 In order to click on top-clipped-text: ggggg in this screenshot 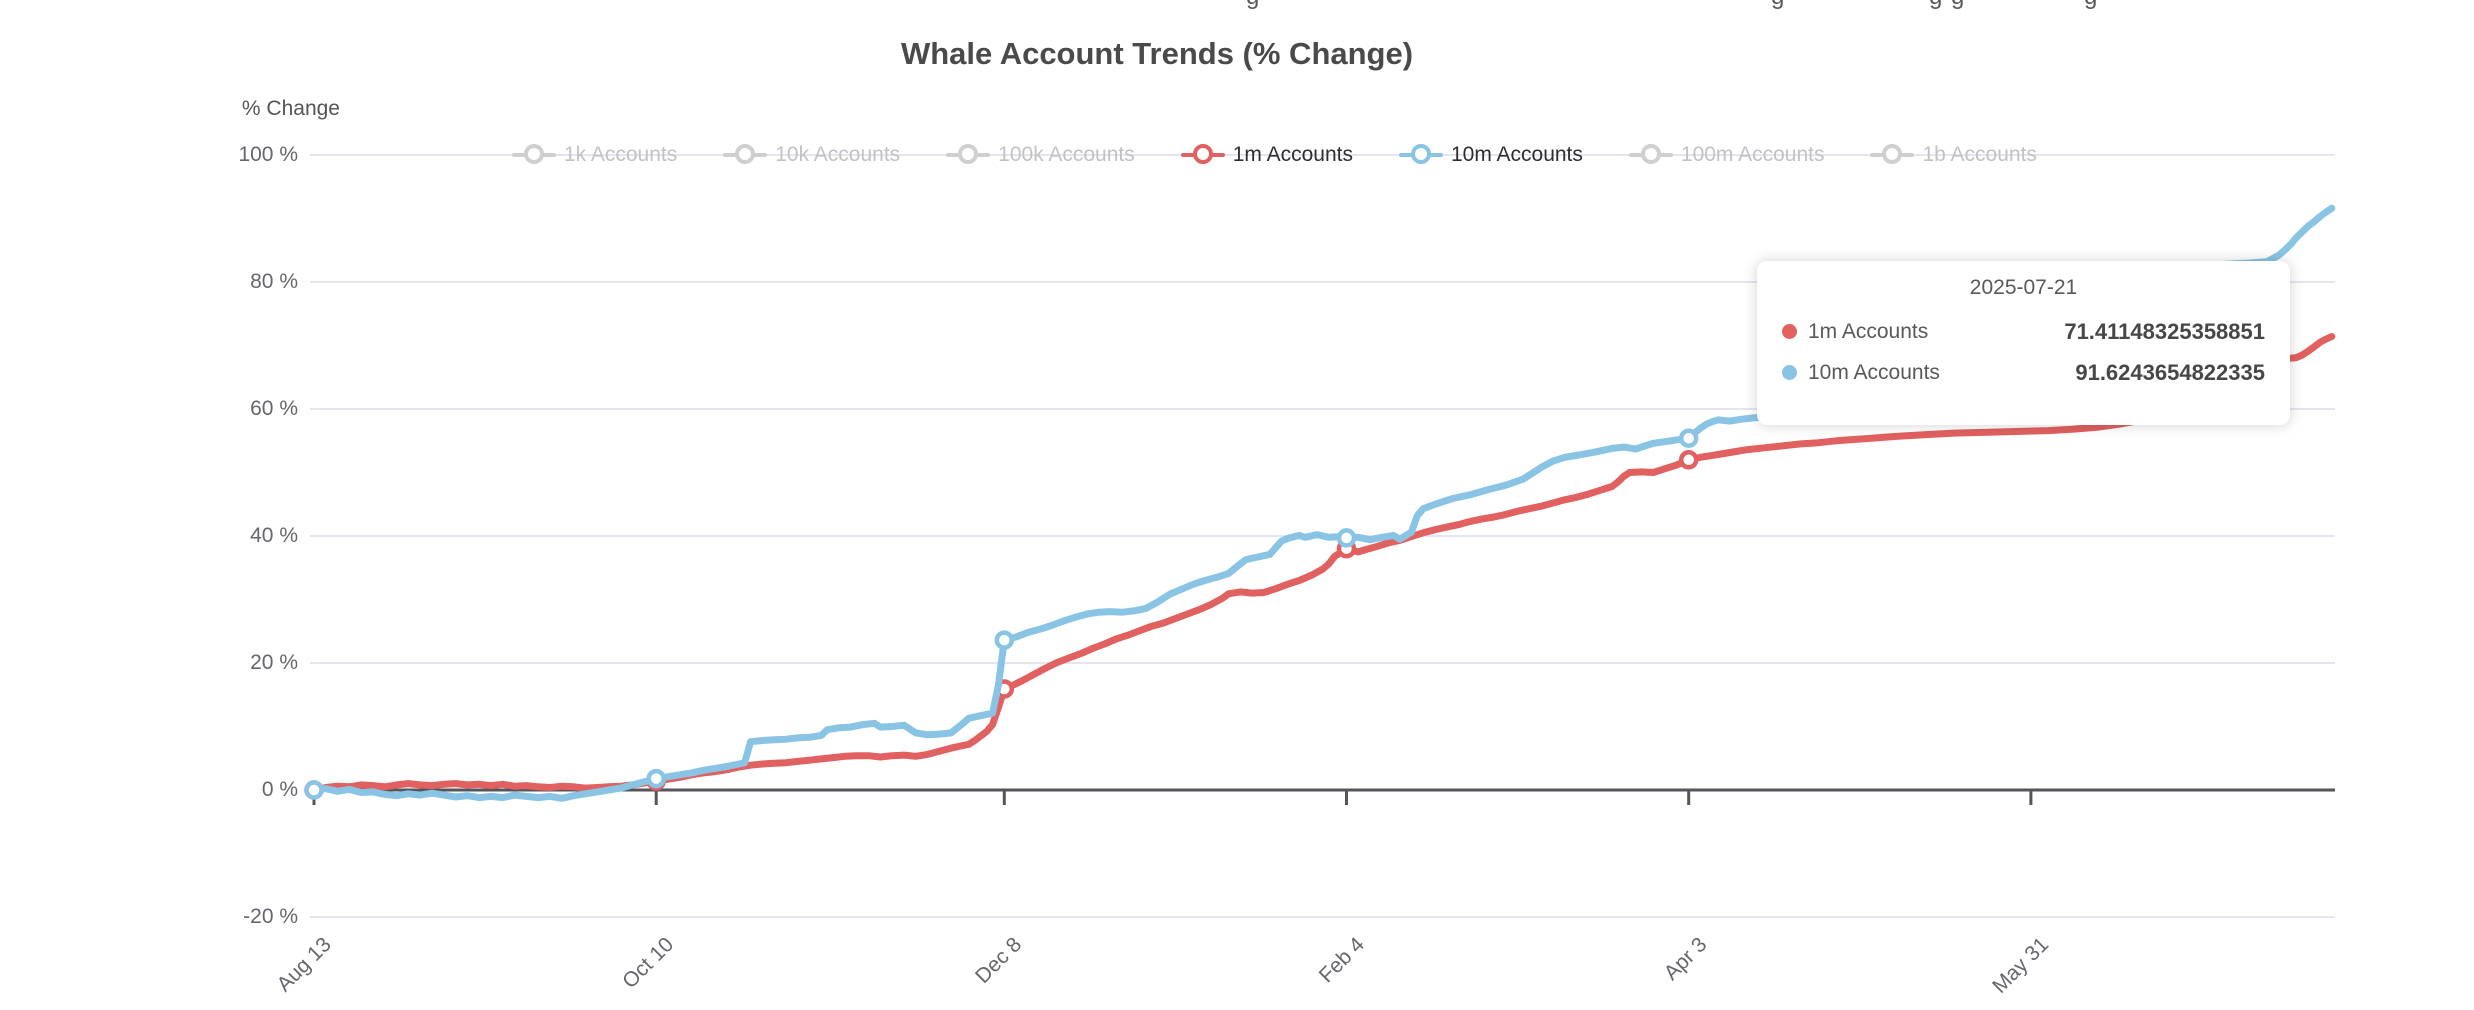, I will do `click(1237, 7)`.